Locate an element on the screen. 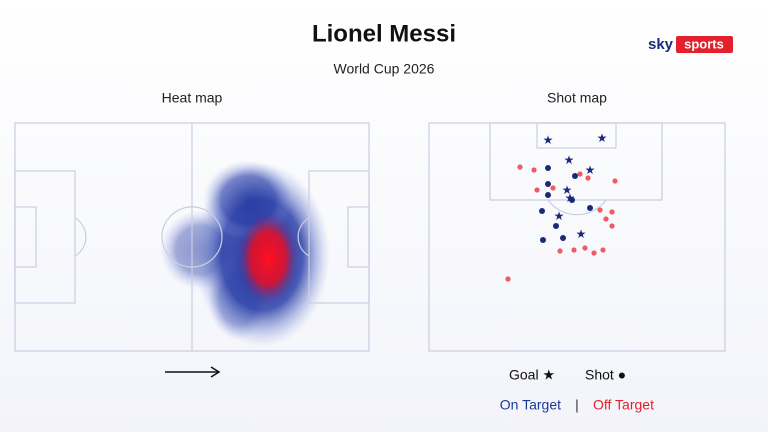  logo-product: sports is located at coordinates (704, 43).